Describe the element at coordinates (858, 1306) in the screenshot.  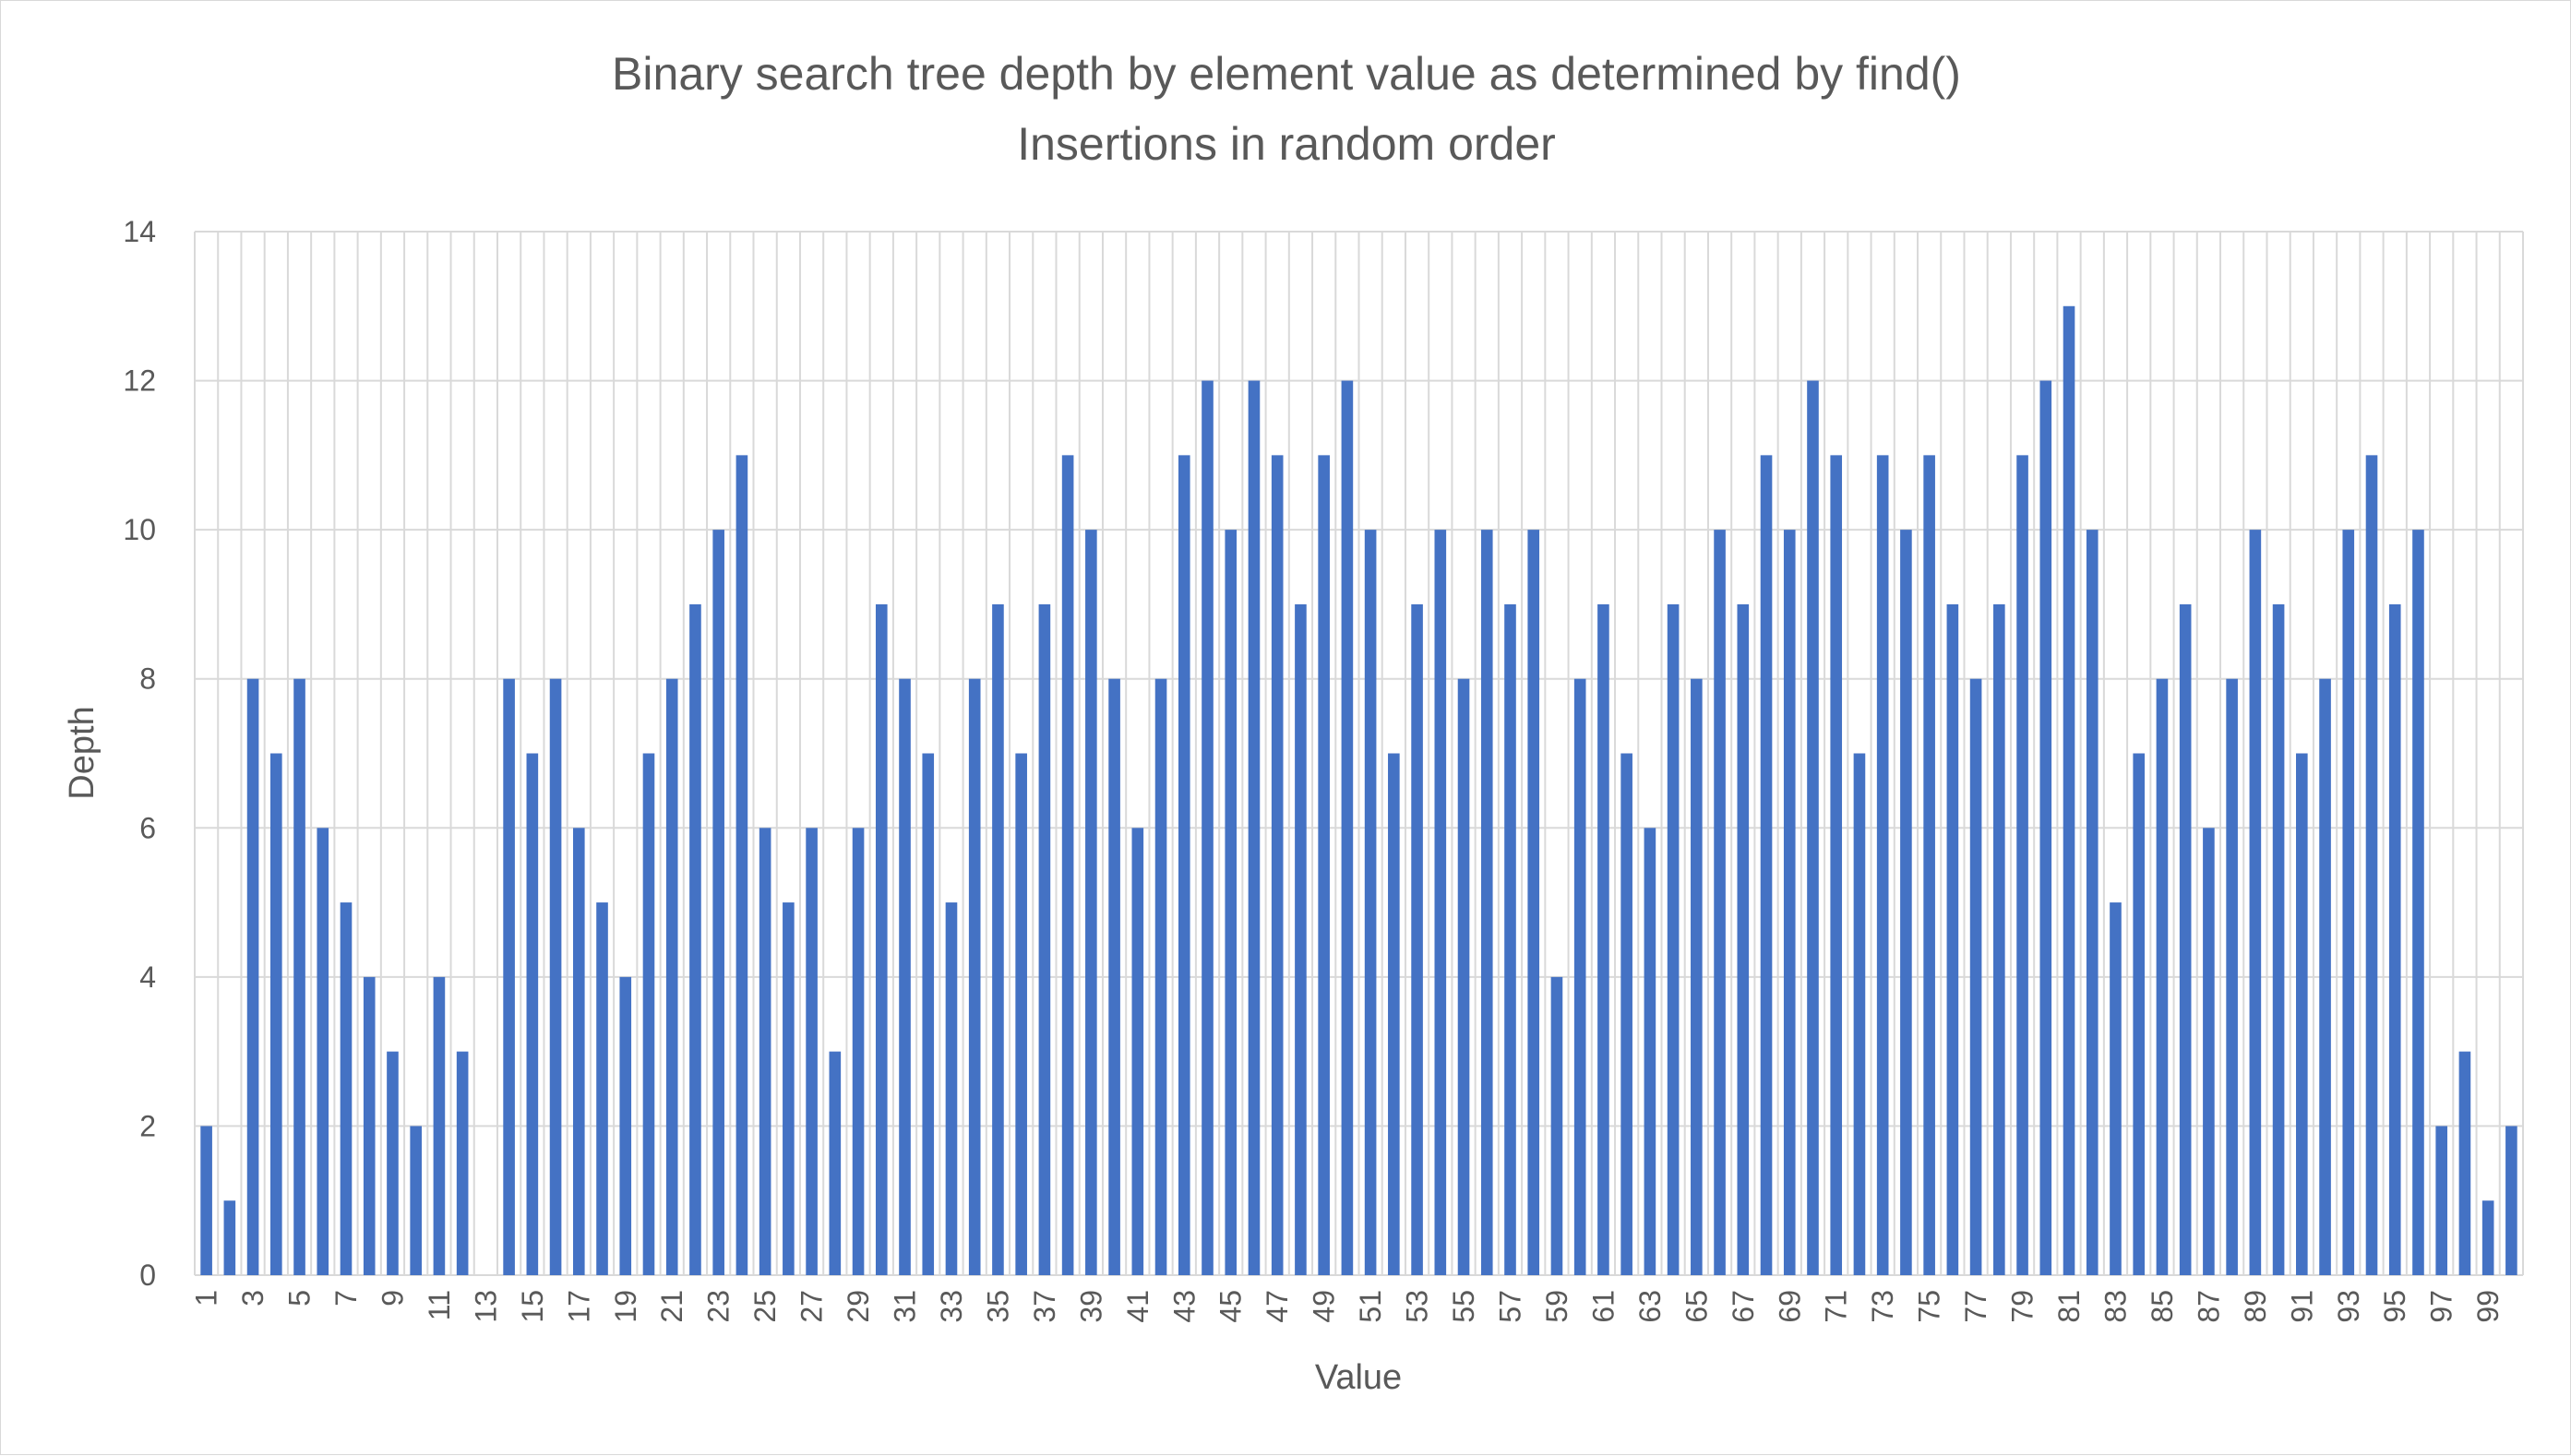
I see `x-tick-label: 29` at that location.